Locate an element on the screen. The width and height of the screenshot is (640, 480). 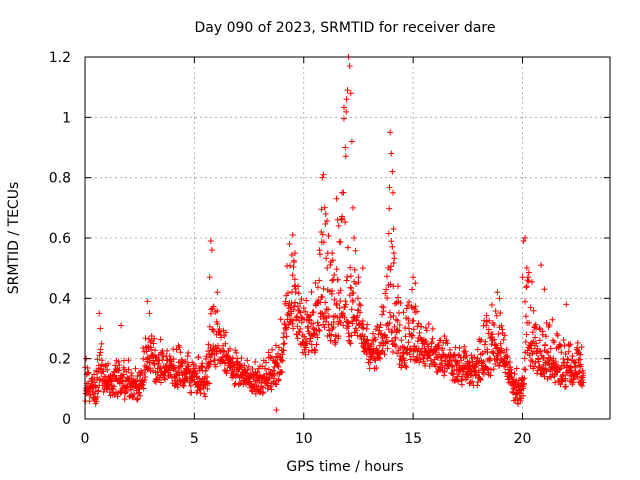
x-tick-label: 5 is located at coordinates (194, 439).